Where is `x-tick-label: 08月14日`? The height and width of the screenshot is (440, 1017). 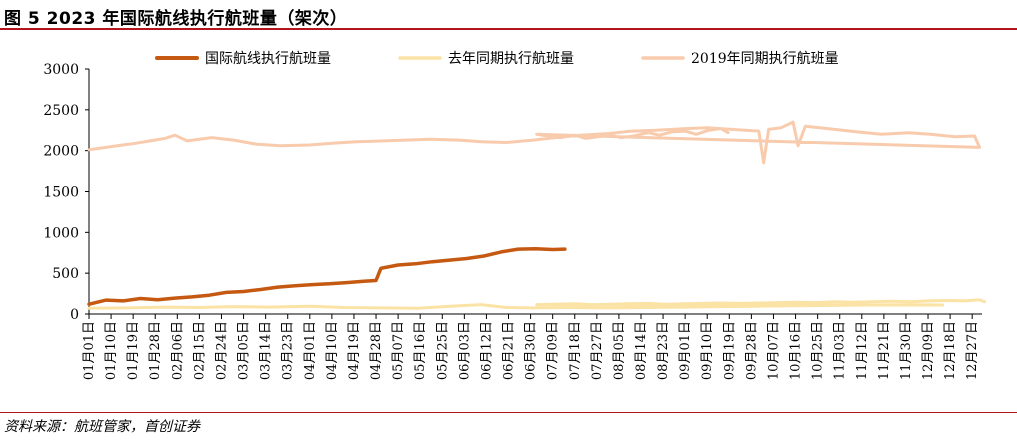
x-tick-label: 08月14日 is located at coordinates (641, 350).